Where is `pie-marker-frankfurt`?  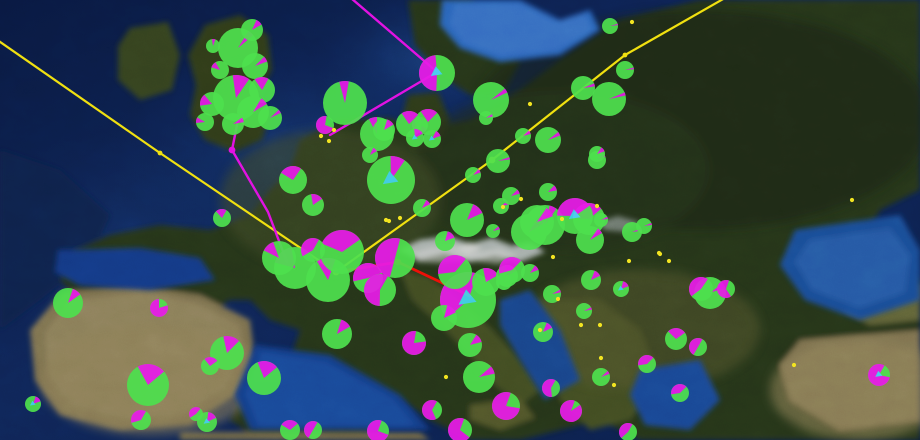
pie-marker-frankfurt is located at coordinates (537, 222).